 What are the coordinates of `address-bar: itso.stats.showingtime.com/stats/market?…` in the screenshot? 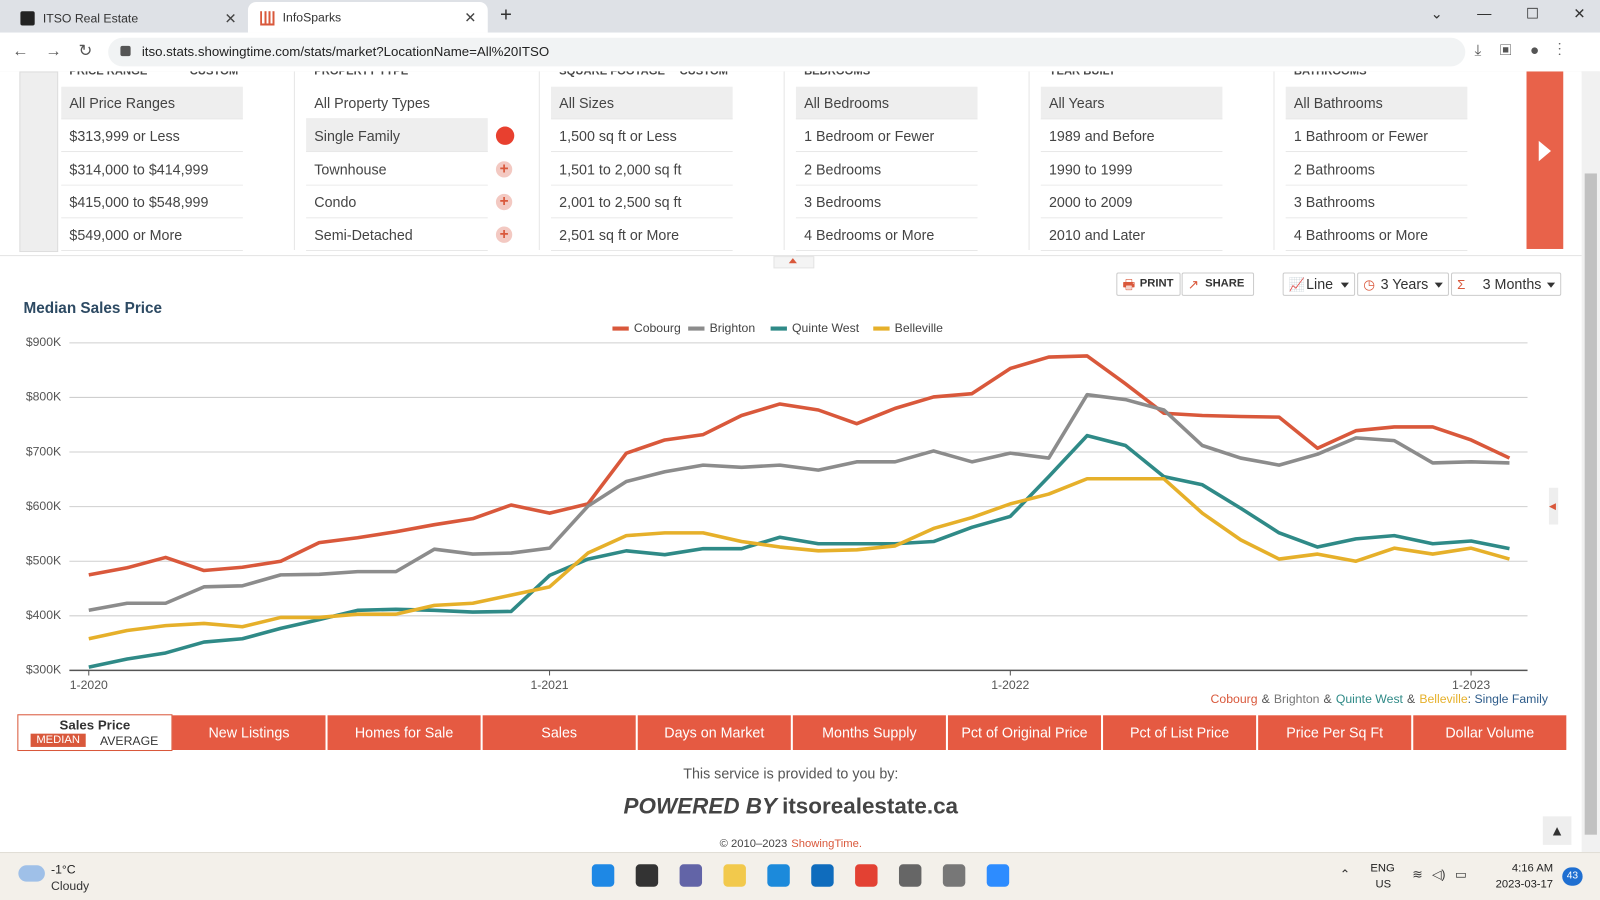 It's located at (787, 52).